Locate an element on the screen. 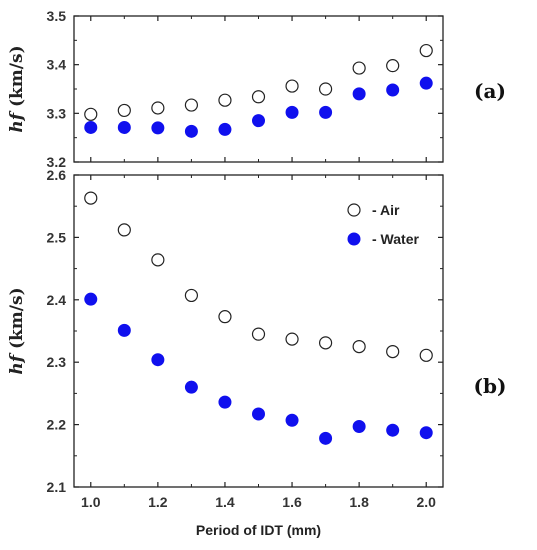  y-tick-label: 2.2 is located at coordinates (57, 425).